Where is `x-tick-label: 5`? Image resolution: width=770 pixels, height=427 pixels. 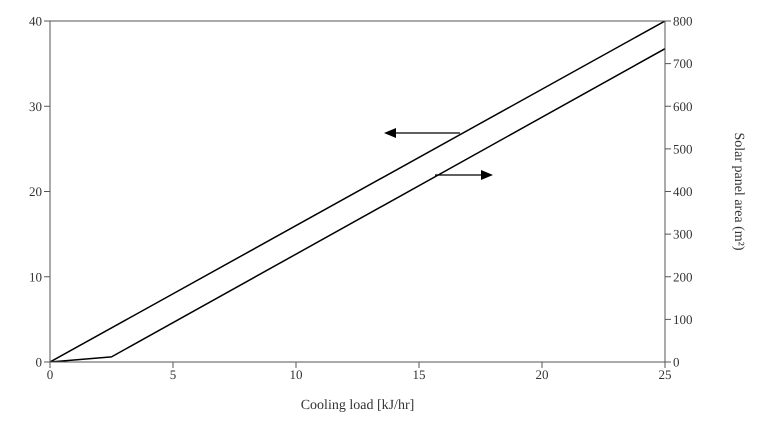 x-tick-label: 5 is located at coordinates (173, 374).